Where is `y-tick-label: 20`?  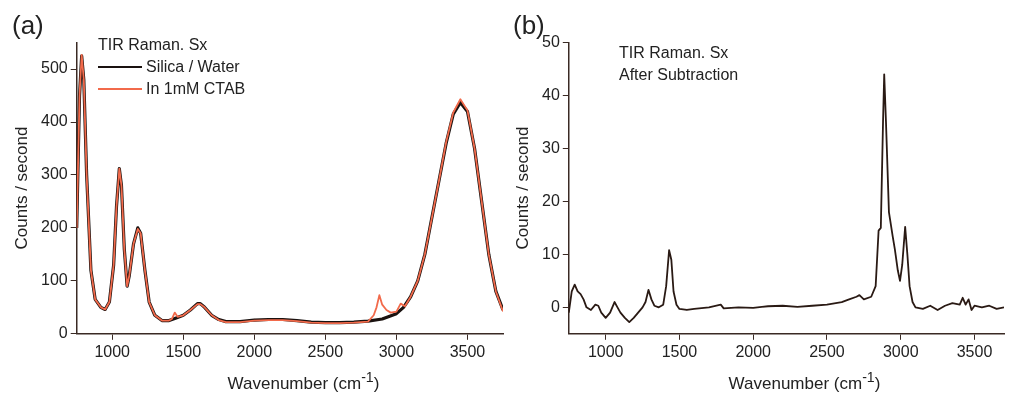 y-tick-label: 20 is located at coordinates (551, 200).